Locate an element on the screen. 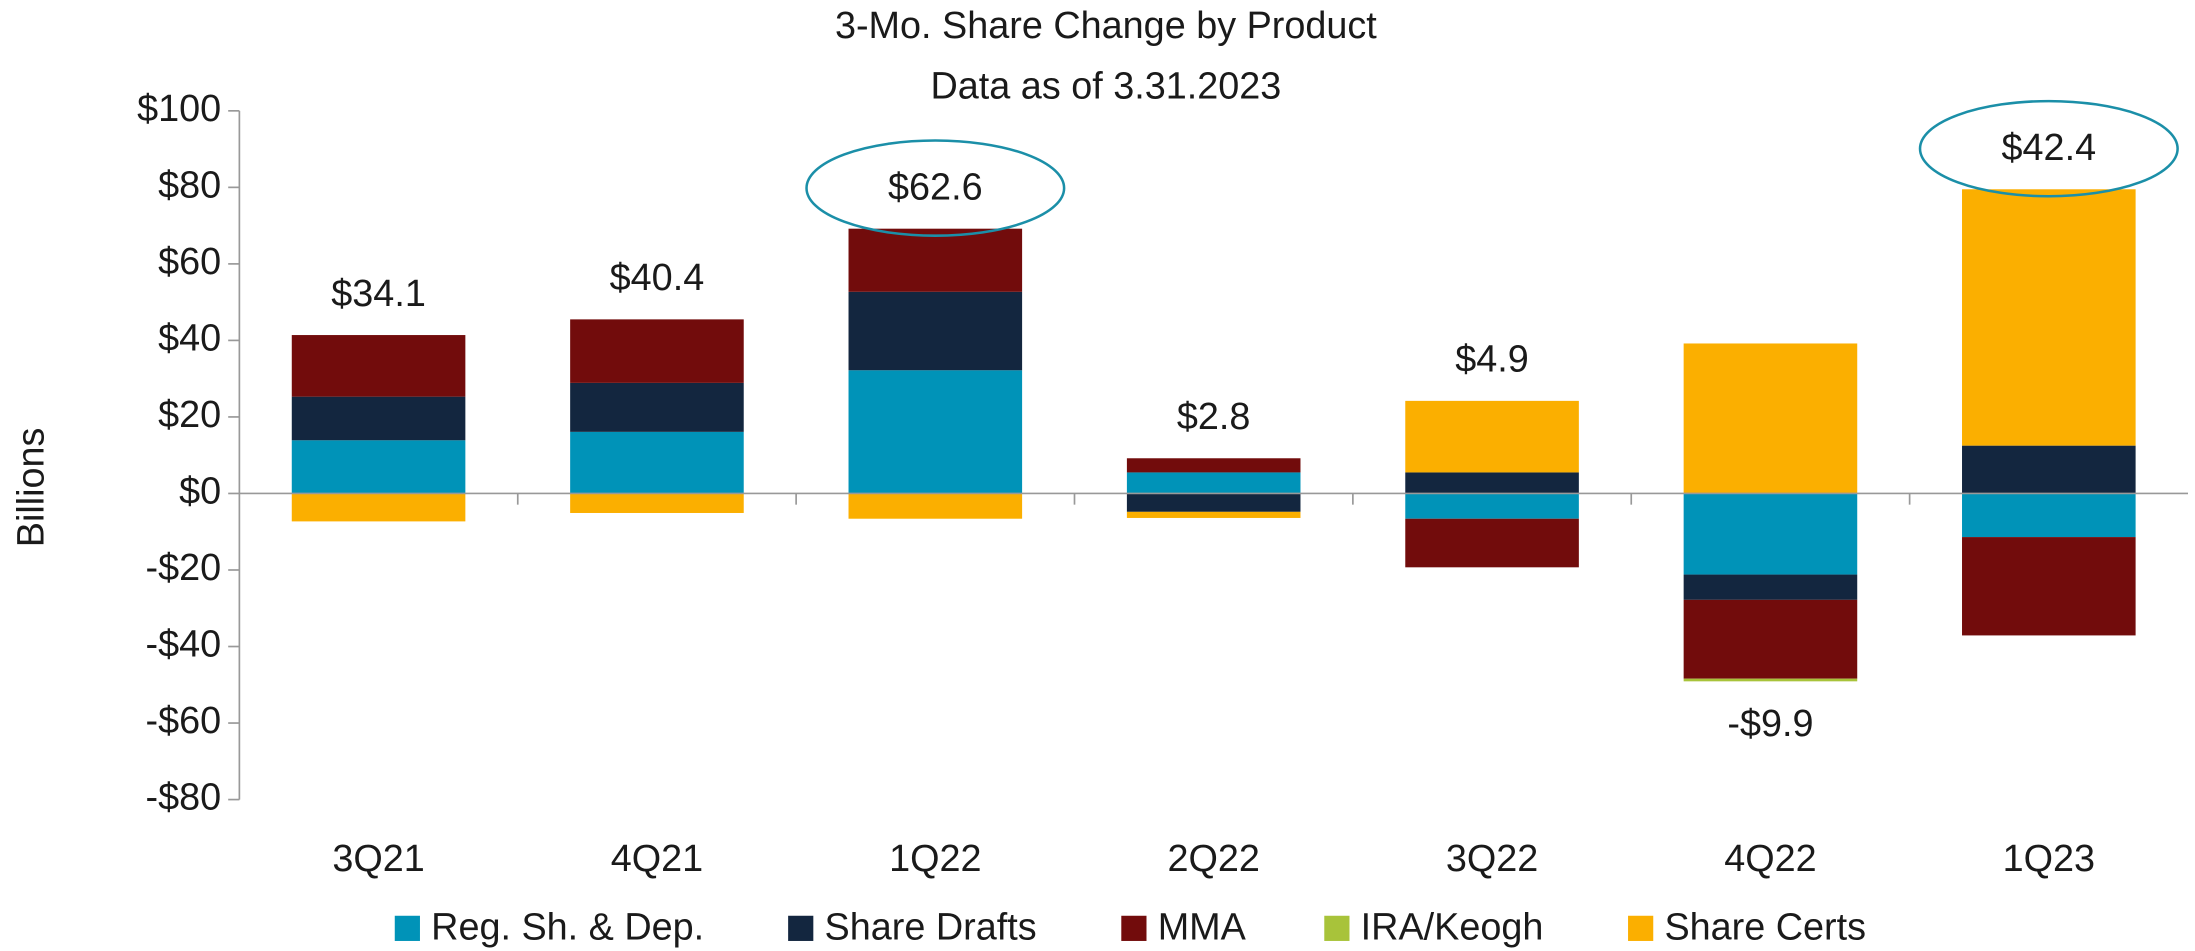  y-tick-label: $80 is located at coordinates (189, 185).